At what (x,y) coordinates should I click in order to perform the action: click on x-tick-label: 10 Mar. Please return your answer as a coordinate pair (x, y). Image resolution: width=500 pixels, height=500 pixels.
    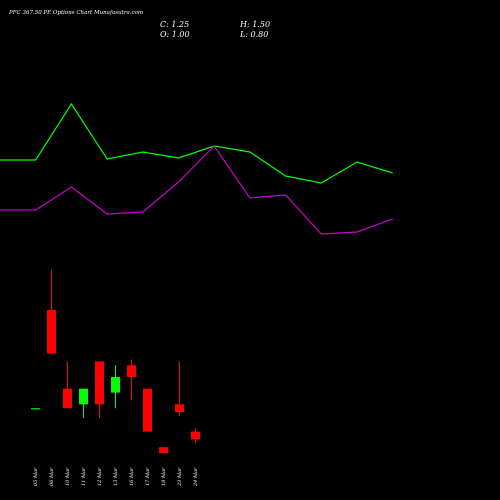
    Looking at the image, I should click on (68, 476).